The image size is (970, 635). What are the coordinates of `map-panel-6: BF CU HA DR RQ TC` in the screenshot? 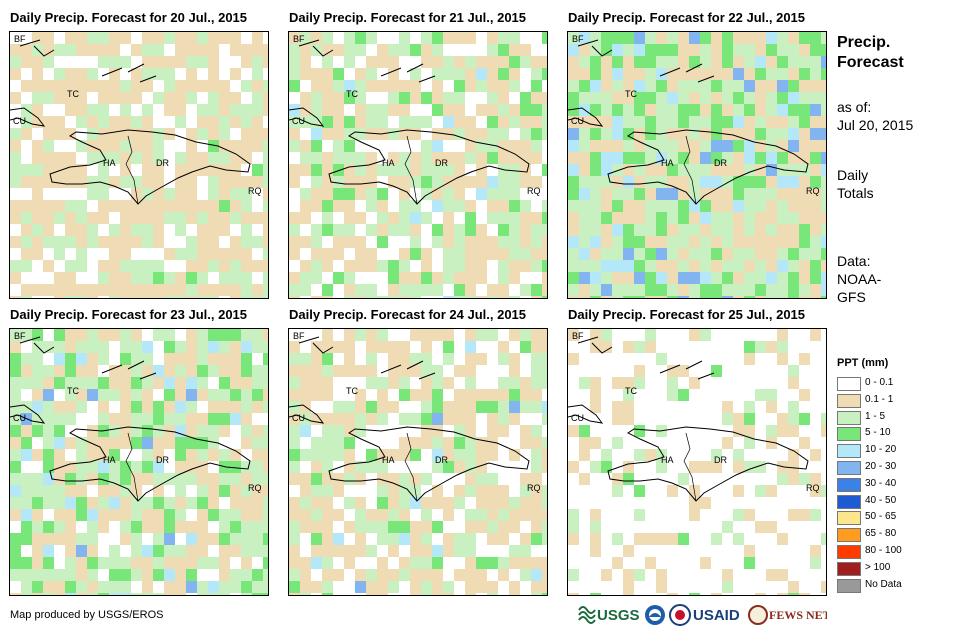 It's located at (697, 462).